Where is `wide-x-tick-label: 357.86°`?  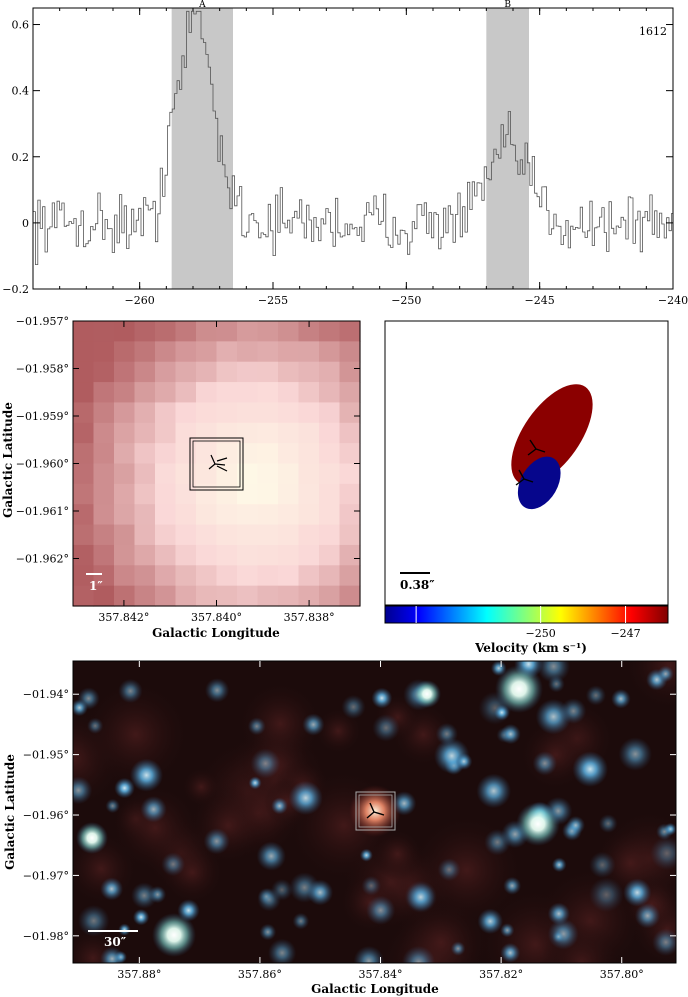
wide-x-tick-label: 357.86° is located at coordinates (260, 974).